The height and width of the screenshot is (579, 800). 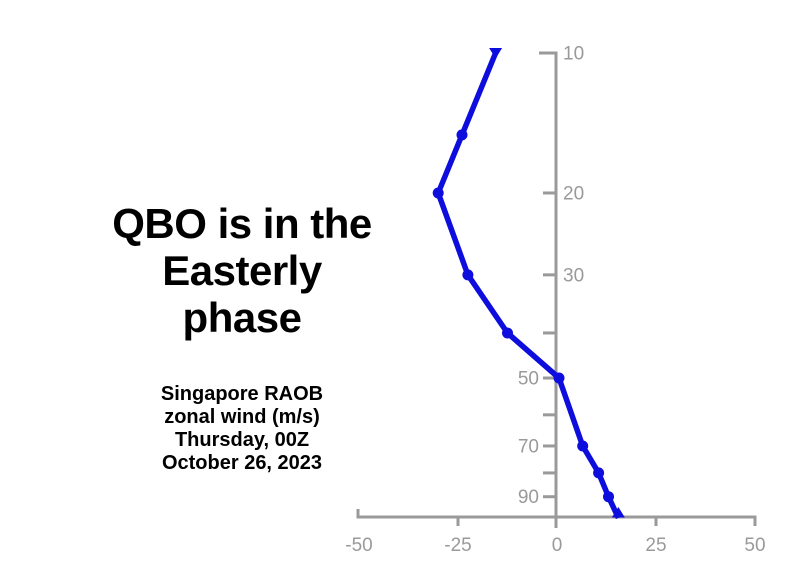 What do you see at coordinates (557, 545) in the screenshot?
I see `x-tick-label: 0` at bounding box center [557, 545].